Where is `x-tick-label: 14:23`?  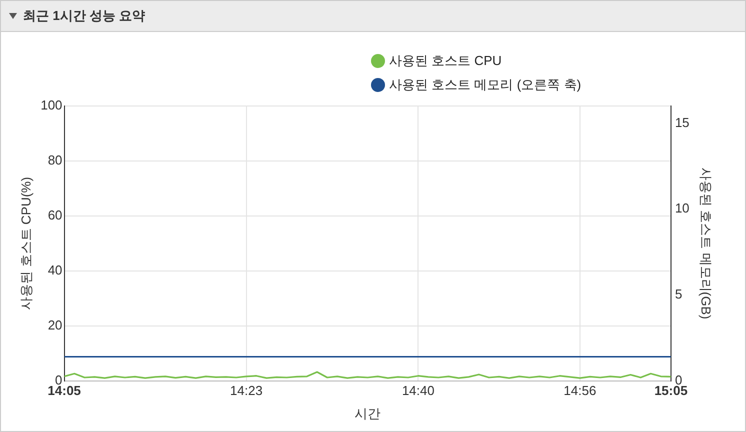 x-tick-label: 14:23 is located at coordinates (246, 390).